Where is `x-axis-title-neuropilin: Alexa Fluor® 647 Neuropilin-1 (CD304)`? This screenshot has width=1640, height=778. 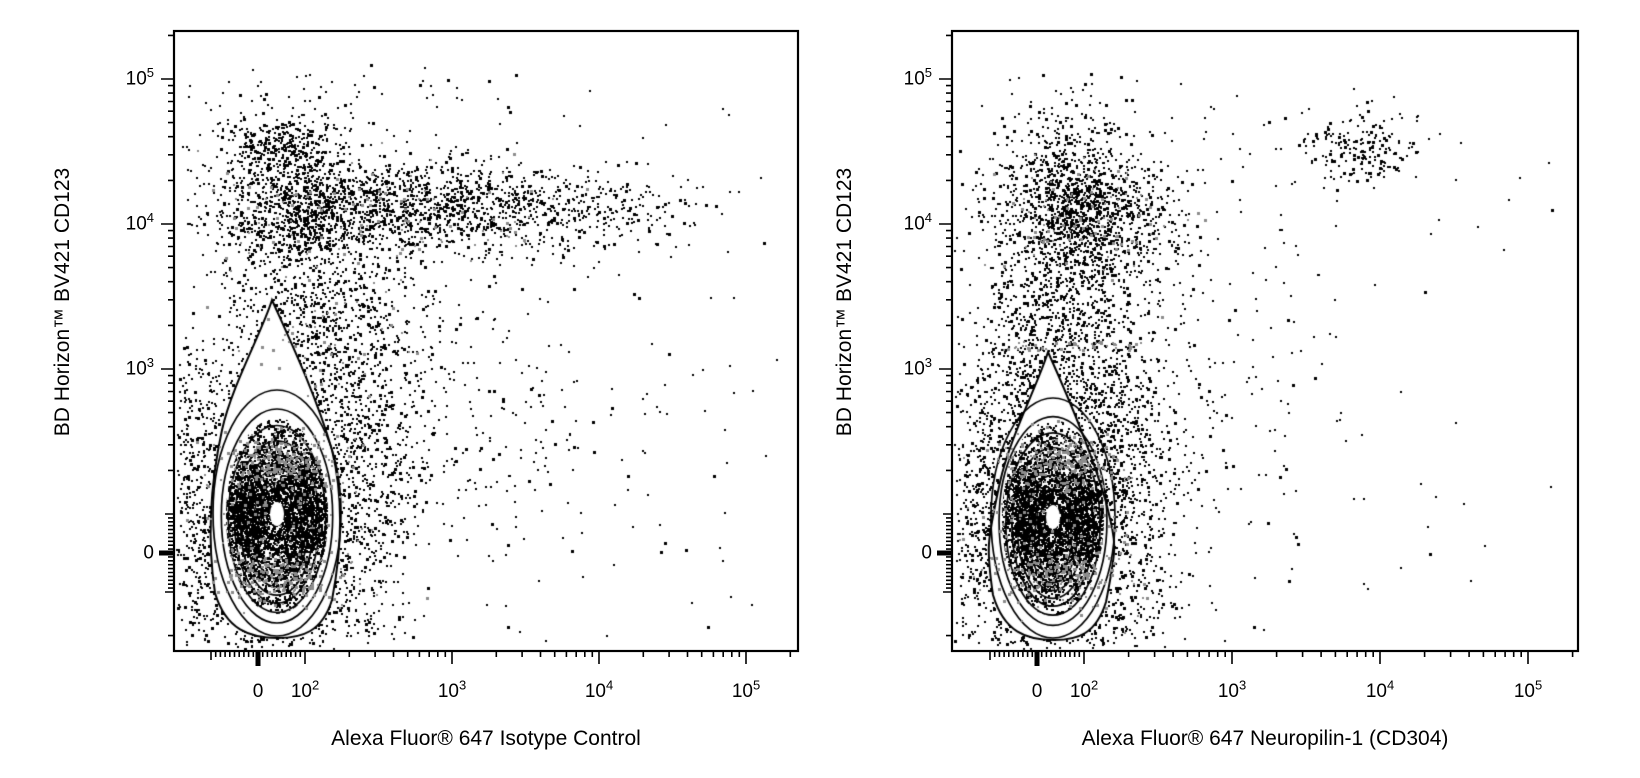
x-axis-title-neuropilin: Alexa Fluor® 647 Neuropilin-1 (CD304) is located at coordinates (1265, 738).